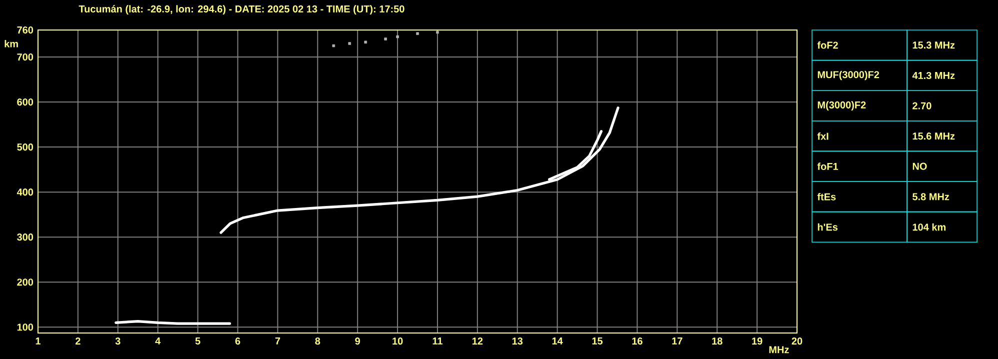  What do you see at coordinates (317, 341) in the screenshot?
I see `x-tick-label: 8` at bounding box center [317, 341].